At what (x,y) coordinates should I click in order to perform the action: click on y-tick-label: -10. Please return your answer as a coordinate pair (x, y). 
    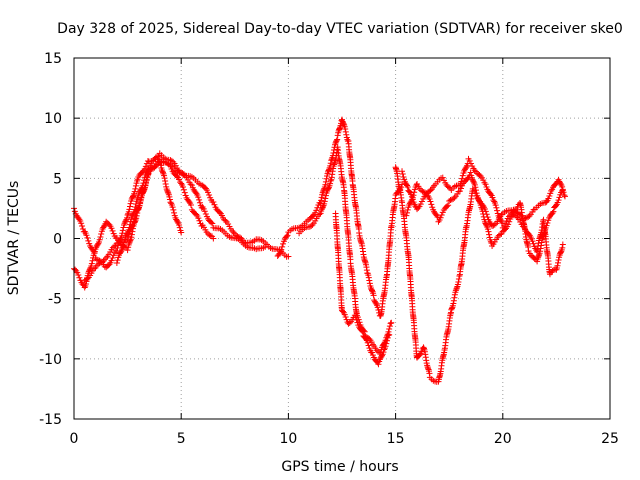
    Looking at the image, I should click on (50, 360).